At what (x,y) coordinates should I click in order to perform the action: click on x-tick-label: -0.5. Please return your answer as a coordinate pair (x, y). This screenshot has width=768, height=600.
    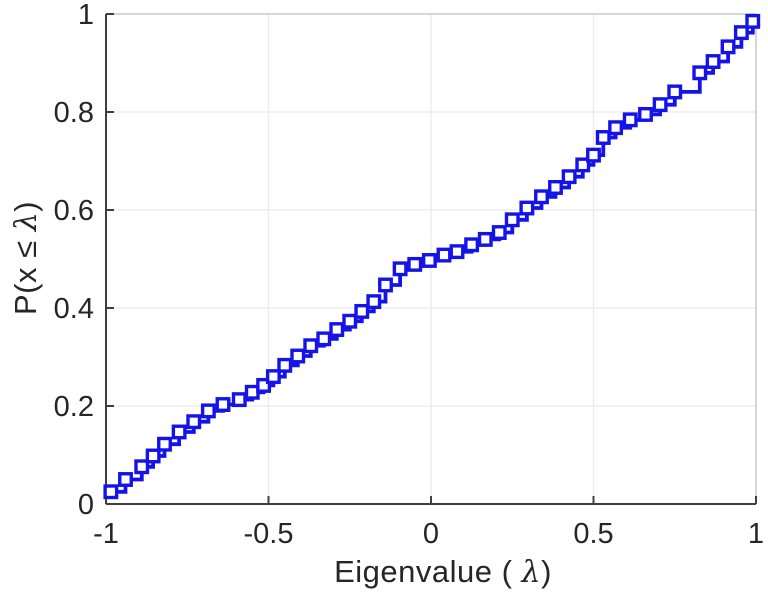
    Looking at the image, I should click on (269, 534).